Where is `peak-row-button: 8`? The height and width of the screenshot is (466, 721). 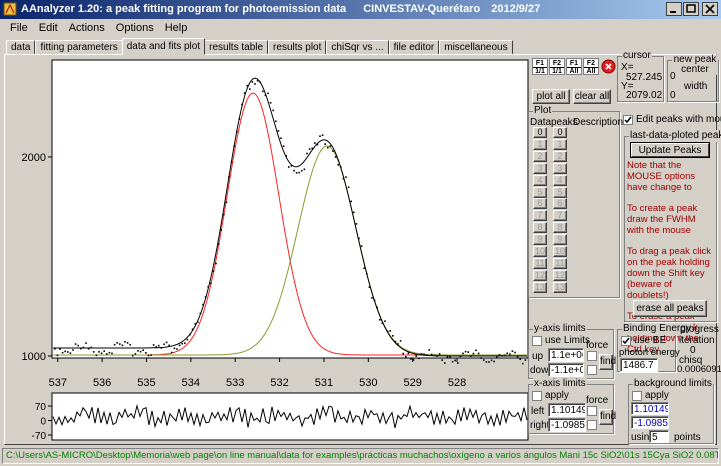
peak-row-button: 8 is located at coordinates (560, 228).